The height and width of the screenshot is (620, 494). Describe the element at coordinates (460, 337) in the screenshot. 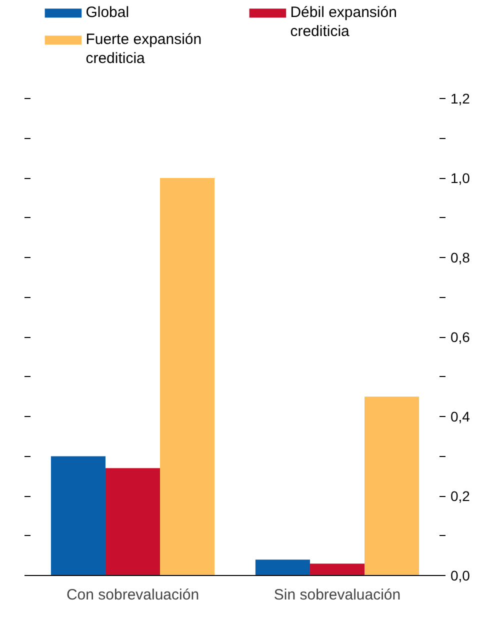

I see `y-tick-label: 0,6` at that location.